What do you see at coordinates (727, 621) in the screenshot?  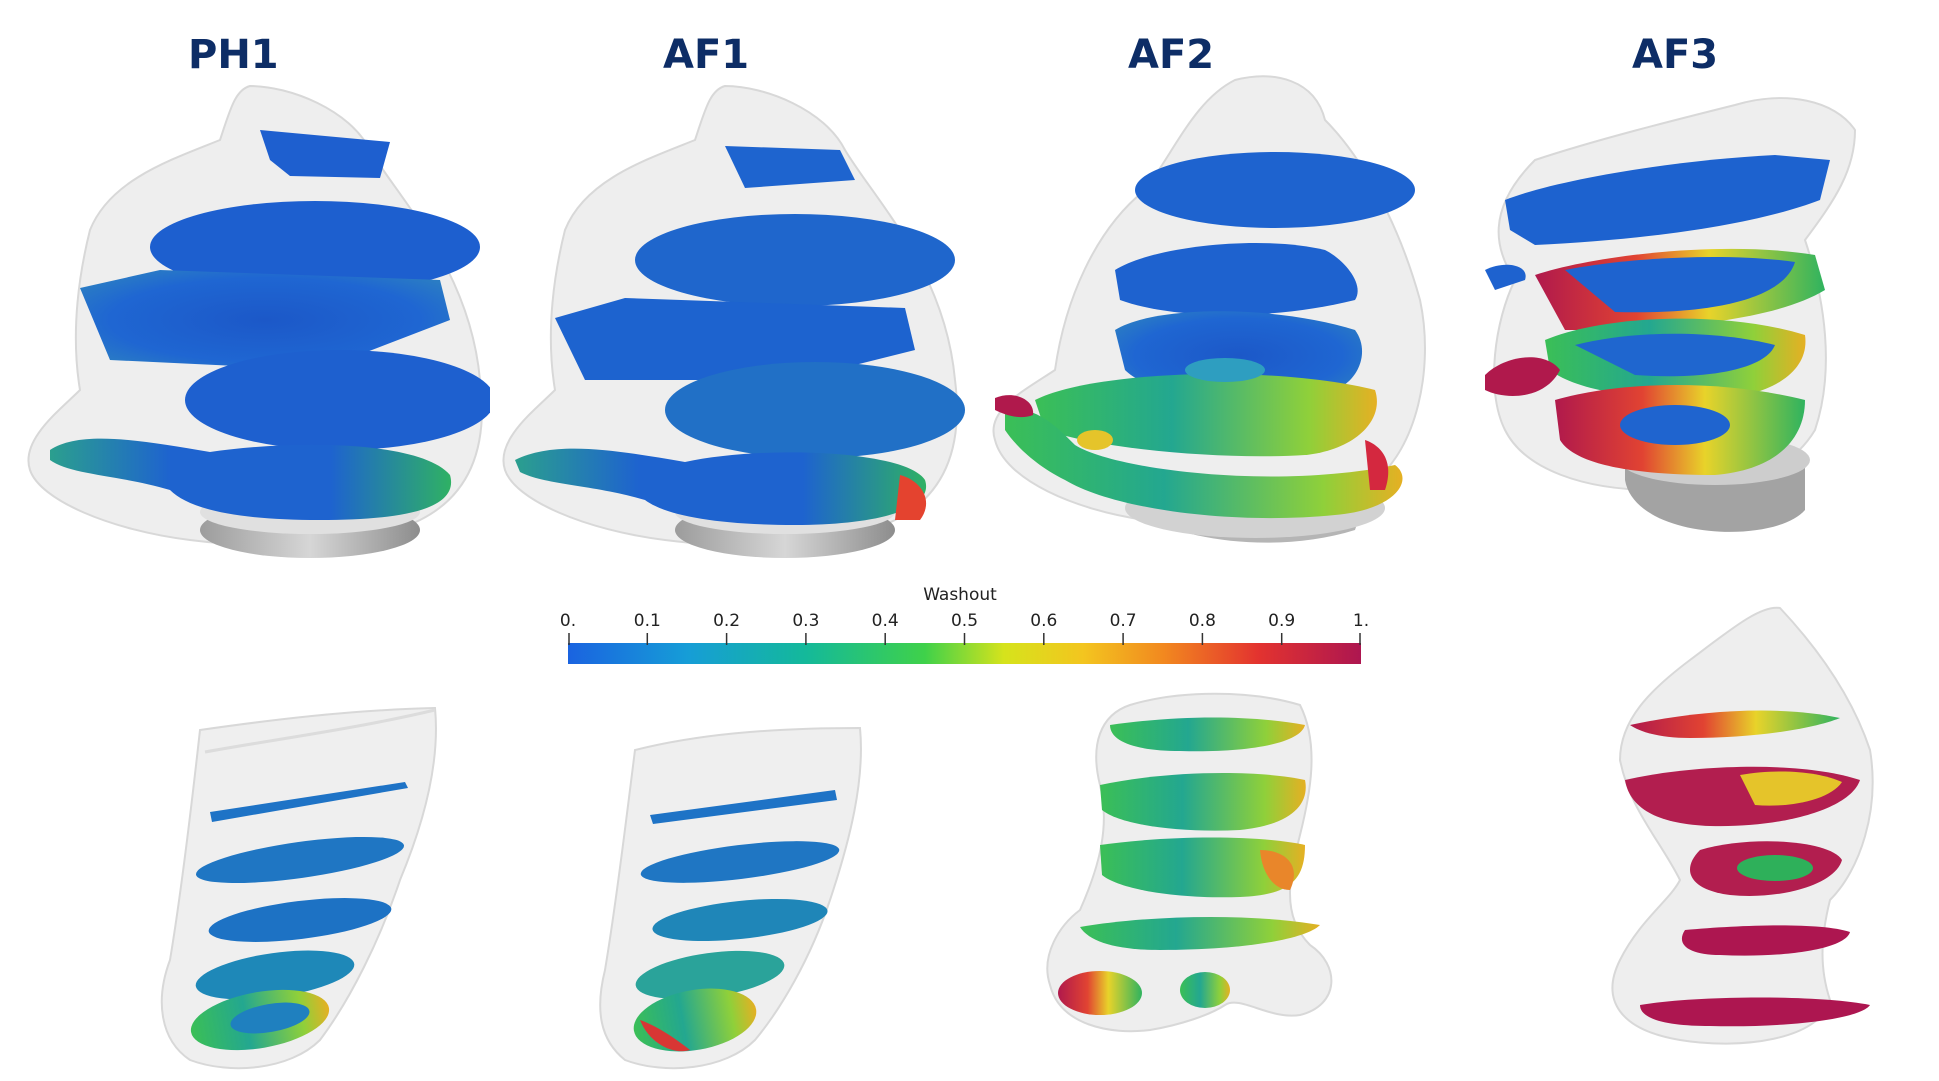 I see `colorbar-tick-label: 0.2` at bounding box center [727, 621].